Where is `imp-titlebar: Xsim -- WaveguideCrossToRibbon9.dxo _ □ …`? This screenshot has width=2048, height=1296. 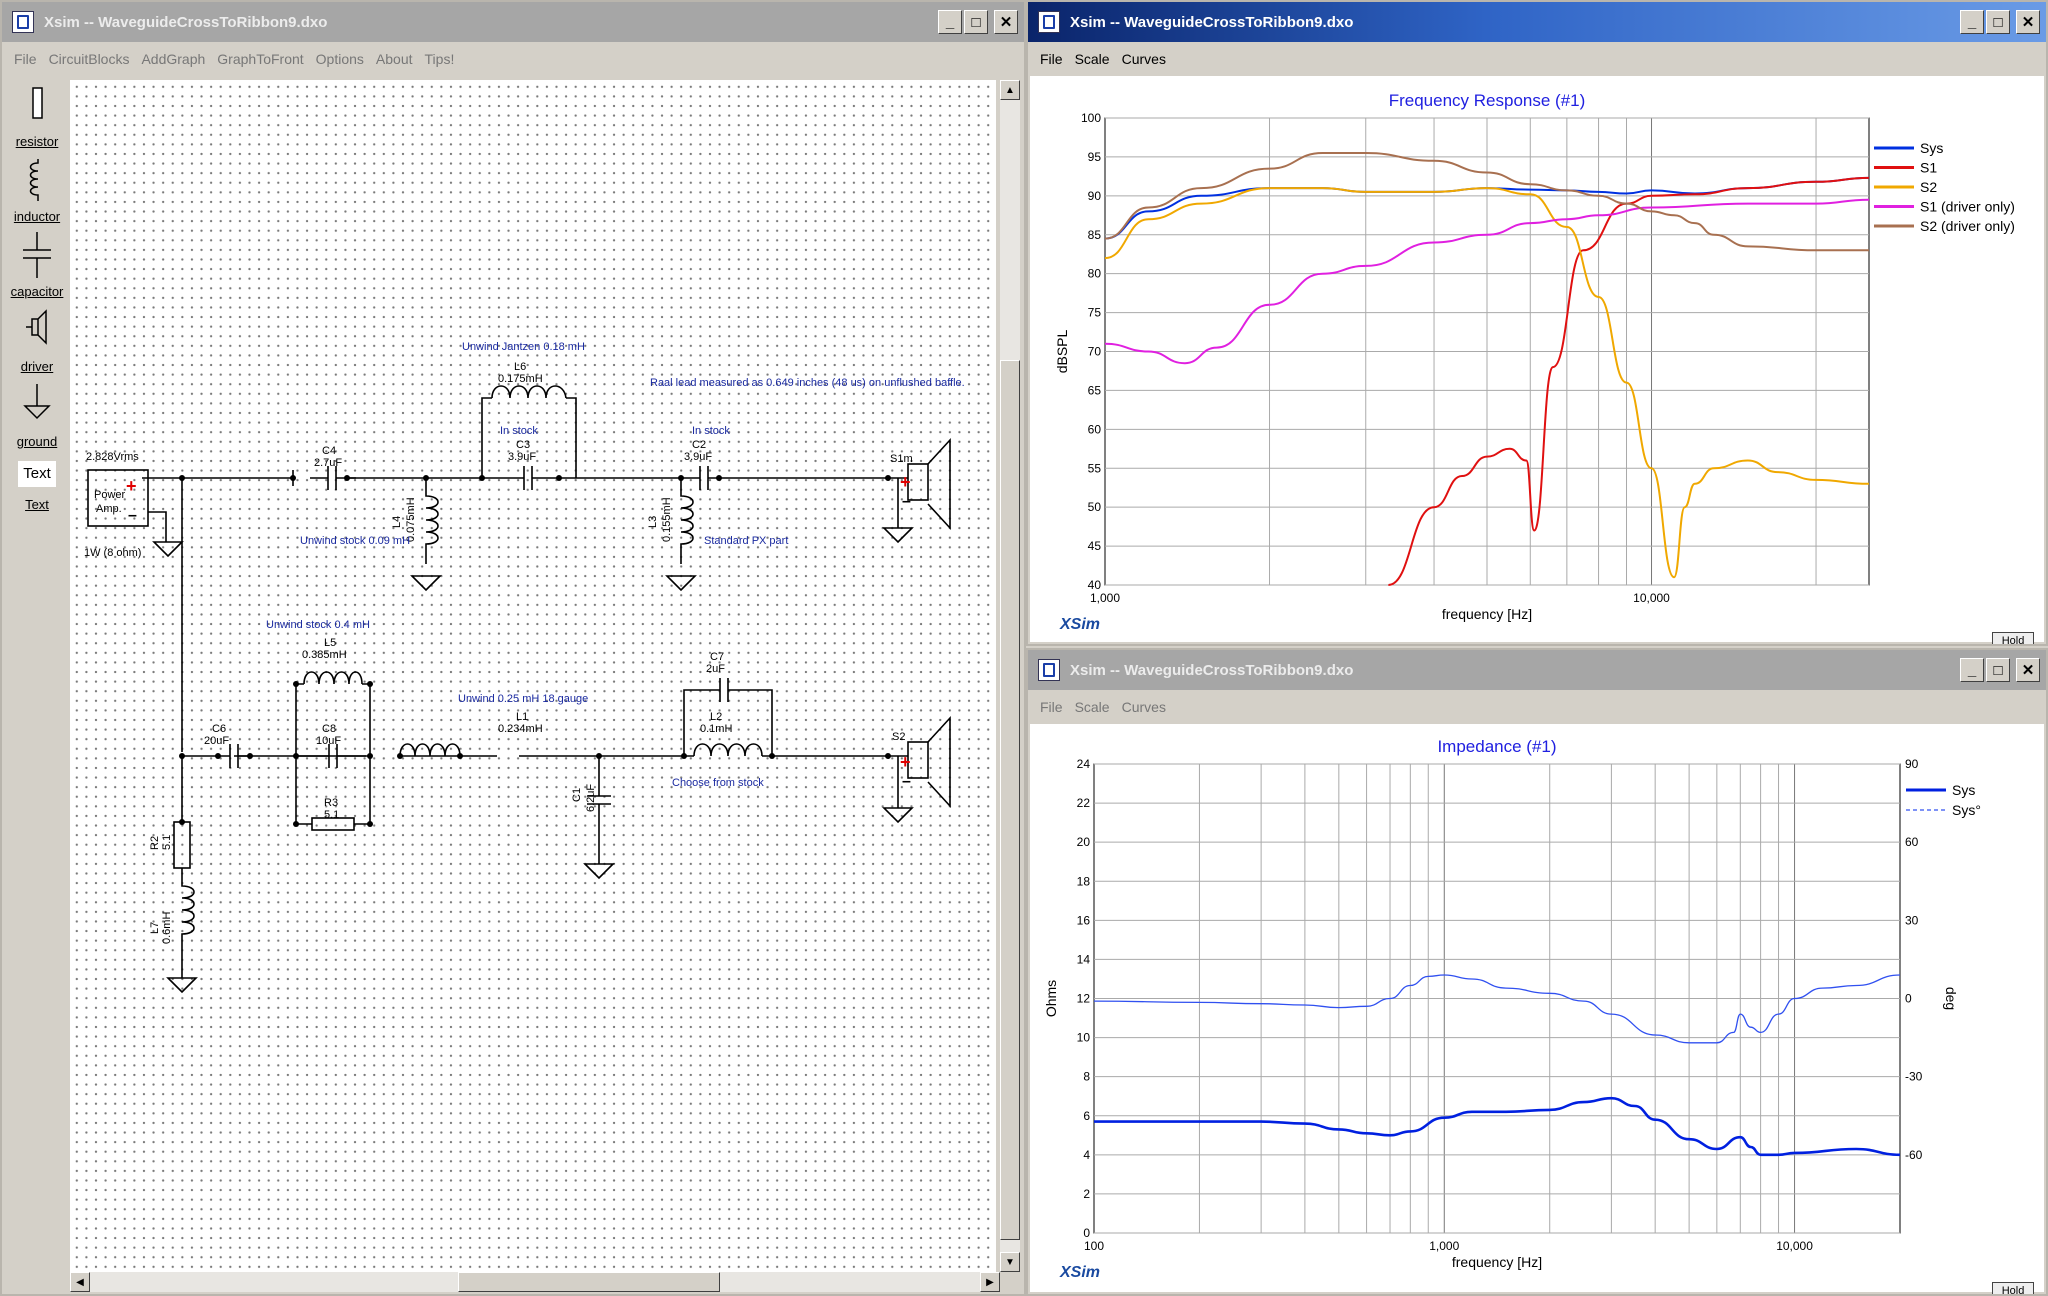
imp-titlebar: Xsim -- WaveguideCrossToRibbon9.dxo _ □ … is located at coordinates (1537, 670).